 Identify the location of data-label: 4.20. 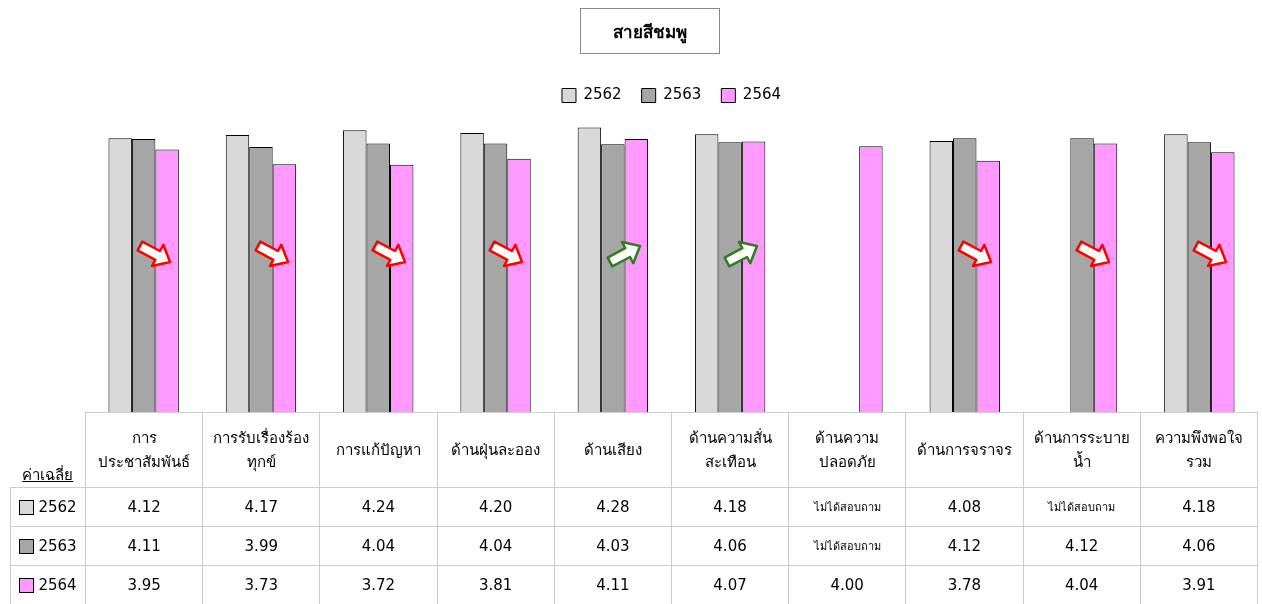
(496, 507).